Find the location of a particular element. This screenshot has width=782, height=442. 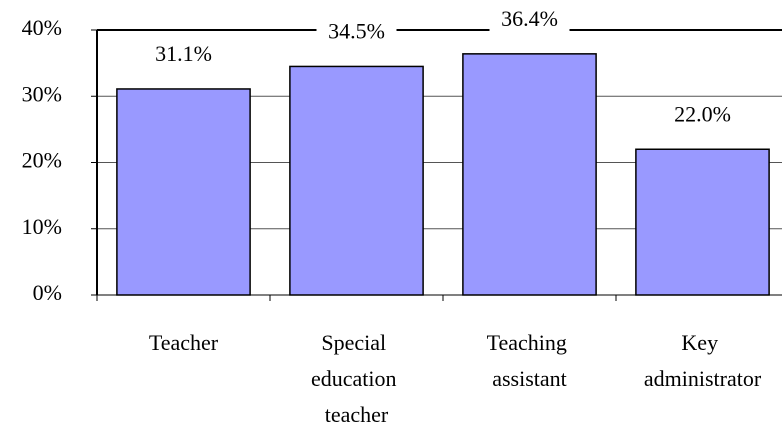

y-tick-label: 30% is located at coordinates (42, 93).